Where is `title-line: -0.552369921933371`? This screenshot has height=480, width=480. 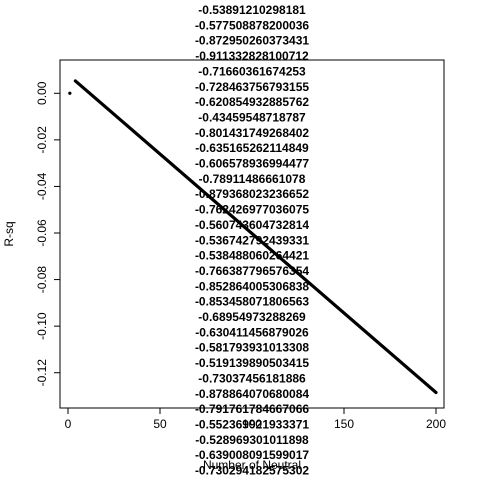
title-line: -0.552369921933371 is located at coordinates (252, 424).